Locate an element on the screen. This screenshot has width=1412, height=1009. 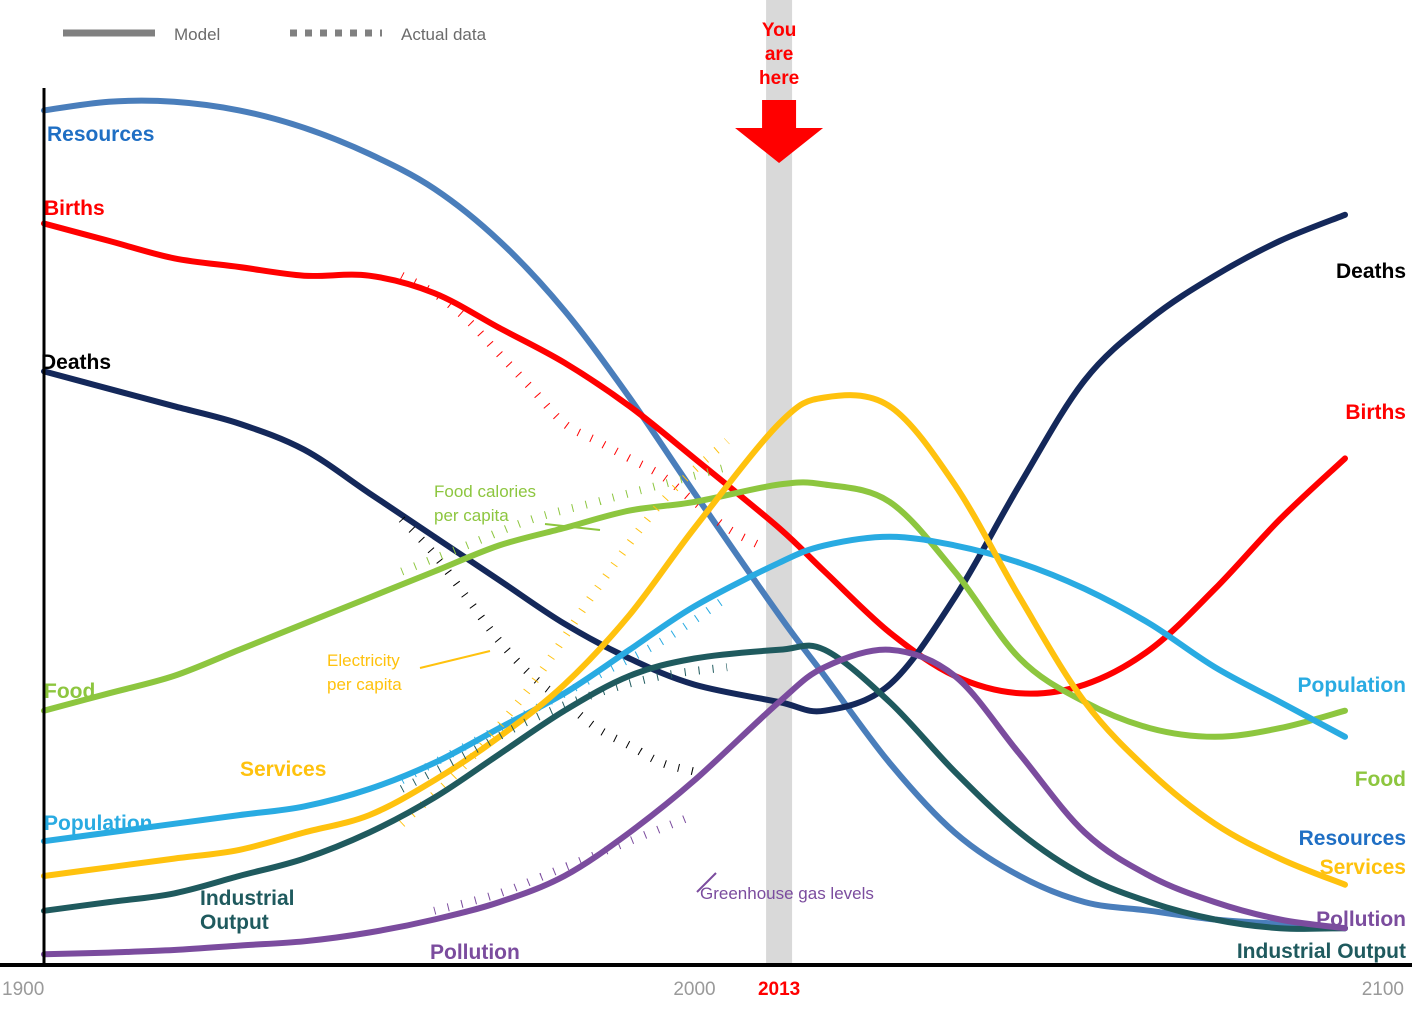
annotation-electricity-per-capita-line-1: Electricity is located at coordinates (363, 660).